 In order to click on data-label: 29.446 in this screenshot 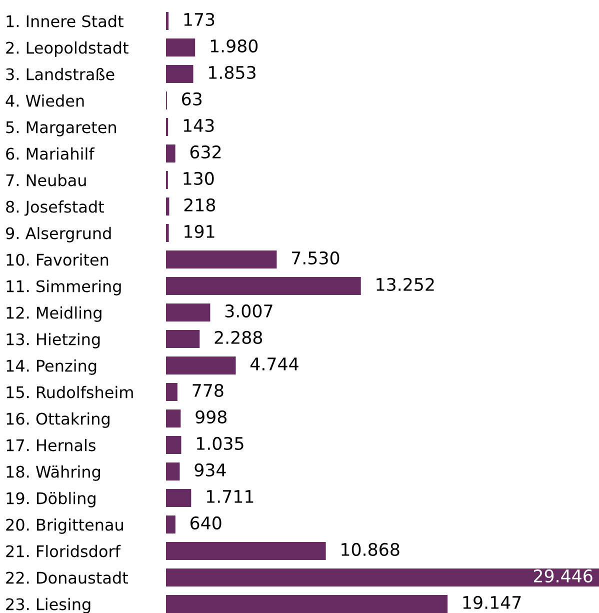, I will do `click(563, 576)`.